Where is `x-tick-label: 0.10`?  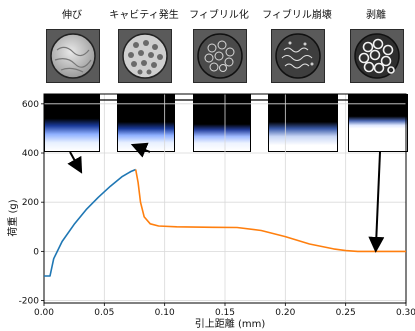
x-tick-label: 0.10 is located at coordinates (165, 313).